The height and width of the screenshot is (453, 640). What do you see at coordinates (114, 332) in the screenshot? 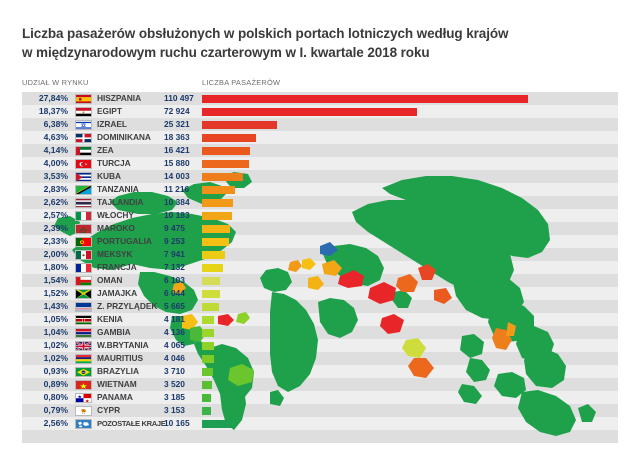
I see `country-name: GAMBIA` at bounding box center [114, 332].